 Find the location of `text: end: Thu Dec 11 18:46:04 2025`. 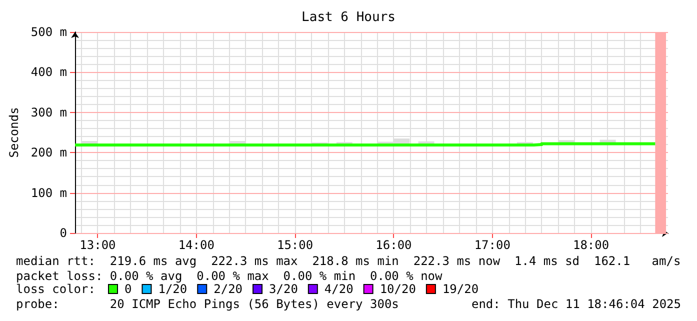

text: end: Thu Dec 11 18:46:04 2025 is located at coordinates (576, 304).